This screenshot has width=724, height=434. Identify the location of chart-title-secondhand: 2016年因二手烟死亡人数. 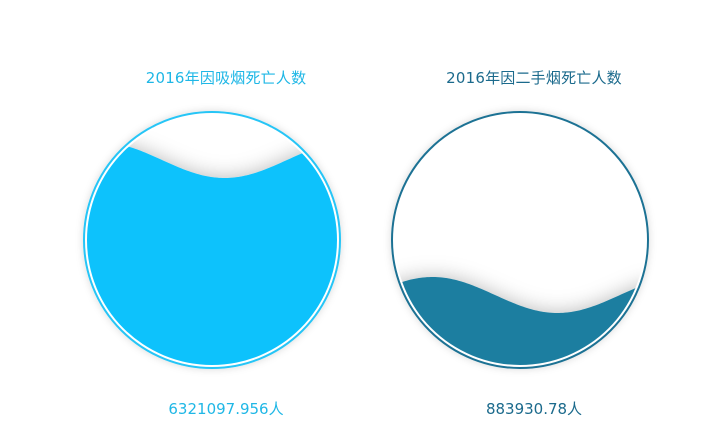
(534, 78).